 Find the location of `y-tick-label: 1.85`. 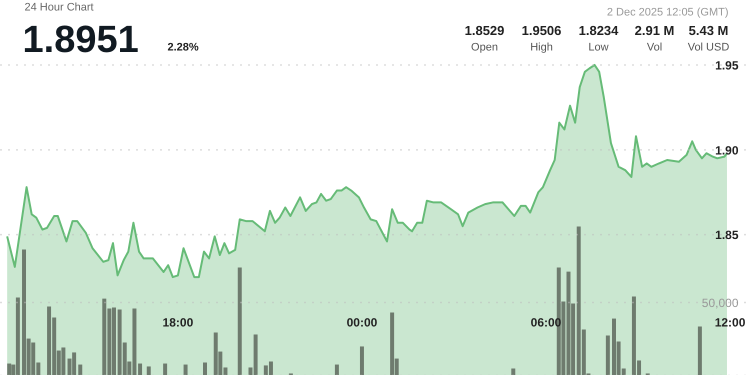

y-tick-label: 1.85 is located at coordinates (727, 235).